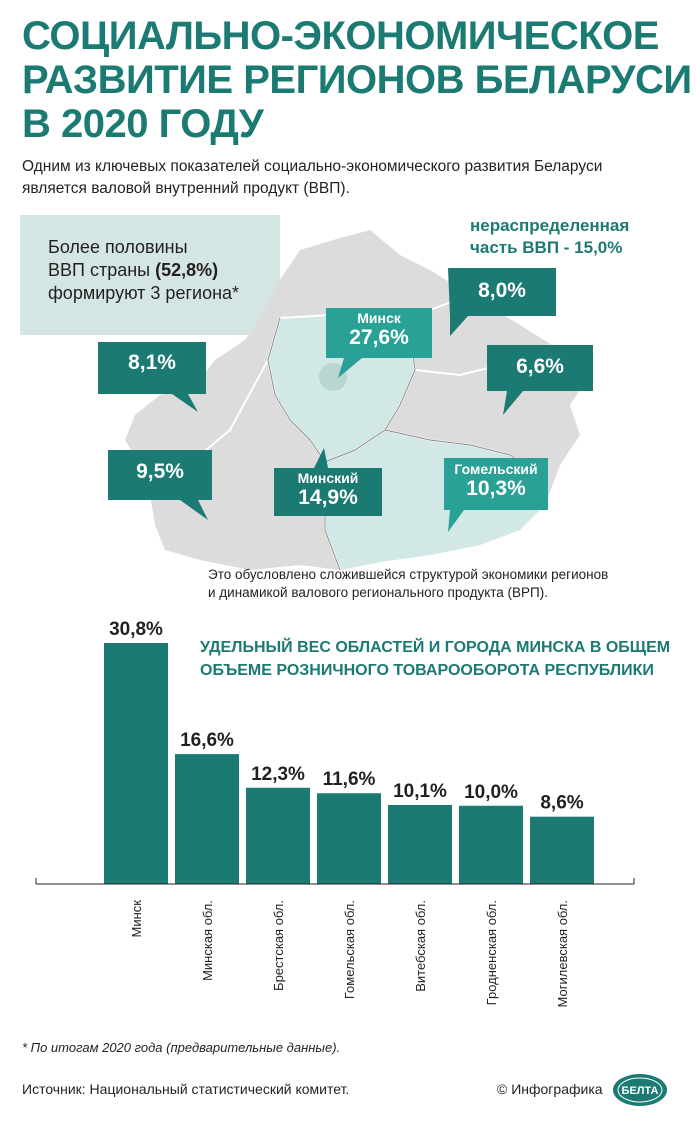 Image resolution: width=696 pixels, height=1125 pixels. I want to click on callout-mogilev: 6,6%, so click(540, 367).